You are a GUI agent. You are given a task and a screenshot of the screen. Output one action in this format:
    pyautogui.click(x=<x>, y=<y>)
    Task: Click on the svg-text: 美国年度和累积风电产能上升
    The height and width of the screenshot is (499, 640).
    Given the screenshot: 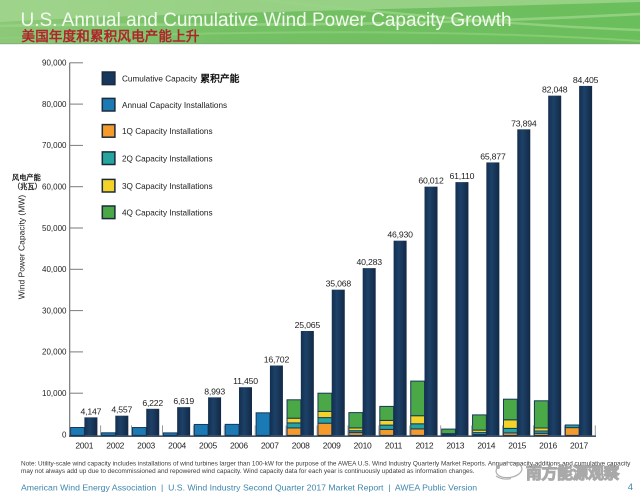 What is the action you would take?
    pyautogui.click(x=111, y=36)
    